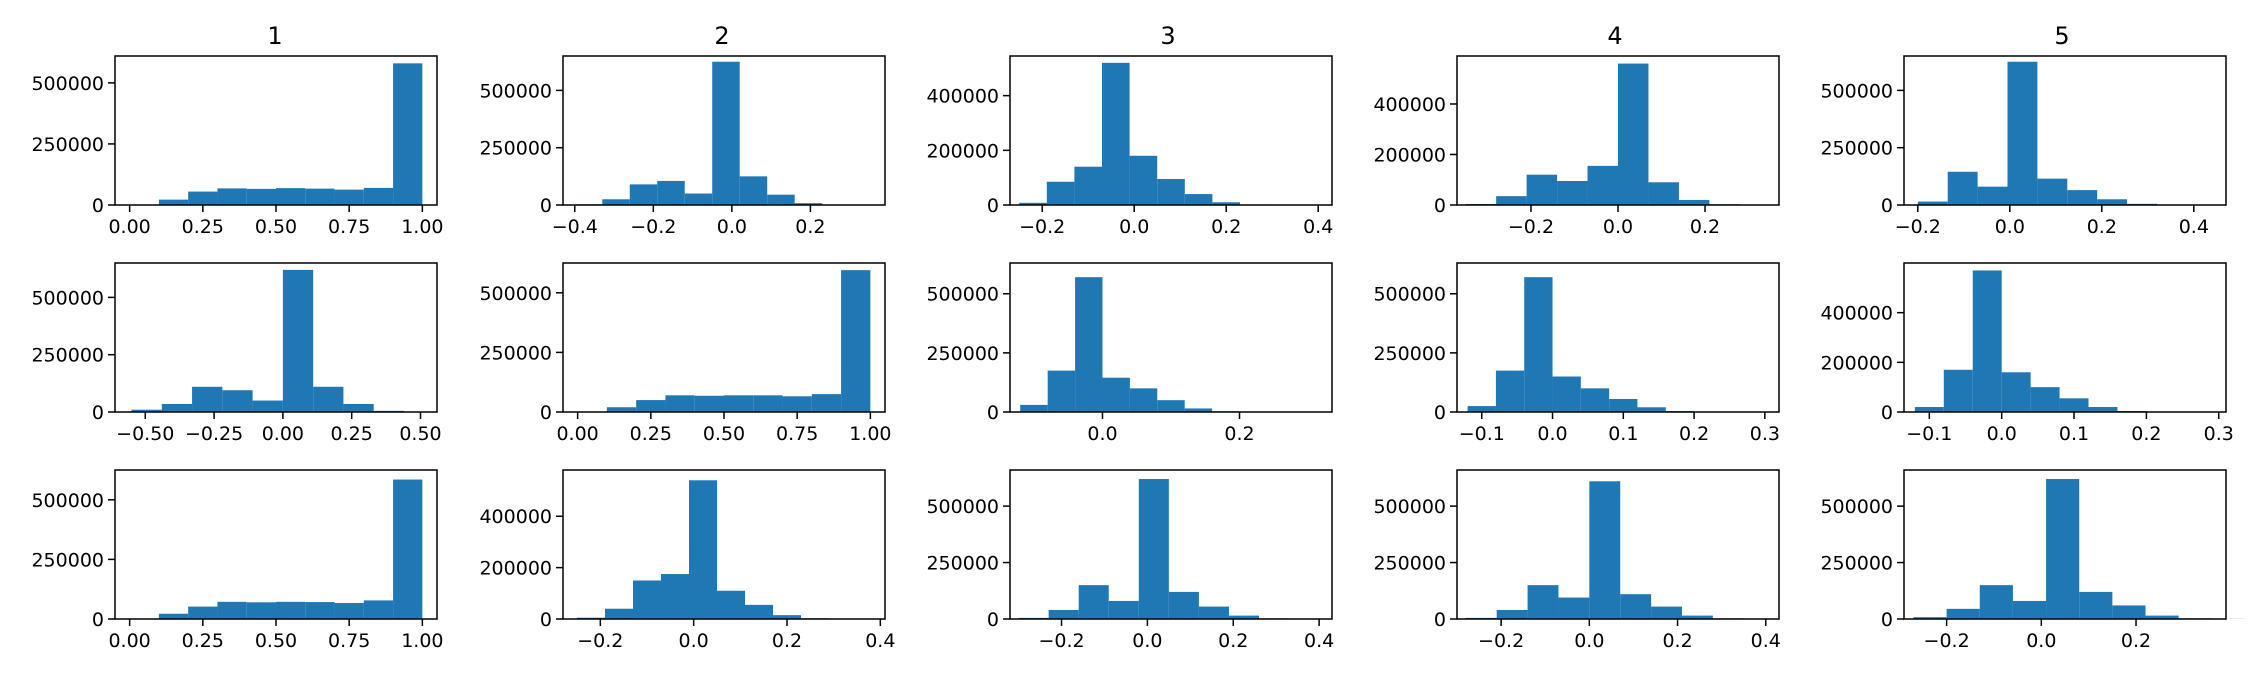 This screenshot has height=675, width=2250. What do you see at coordinates (1168, 36) in the screenshot?
I see `column-titles: 1 2 3 4 5` at bounding box center [1168, 36].